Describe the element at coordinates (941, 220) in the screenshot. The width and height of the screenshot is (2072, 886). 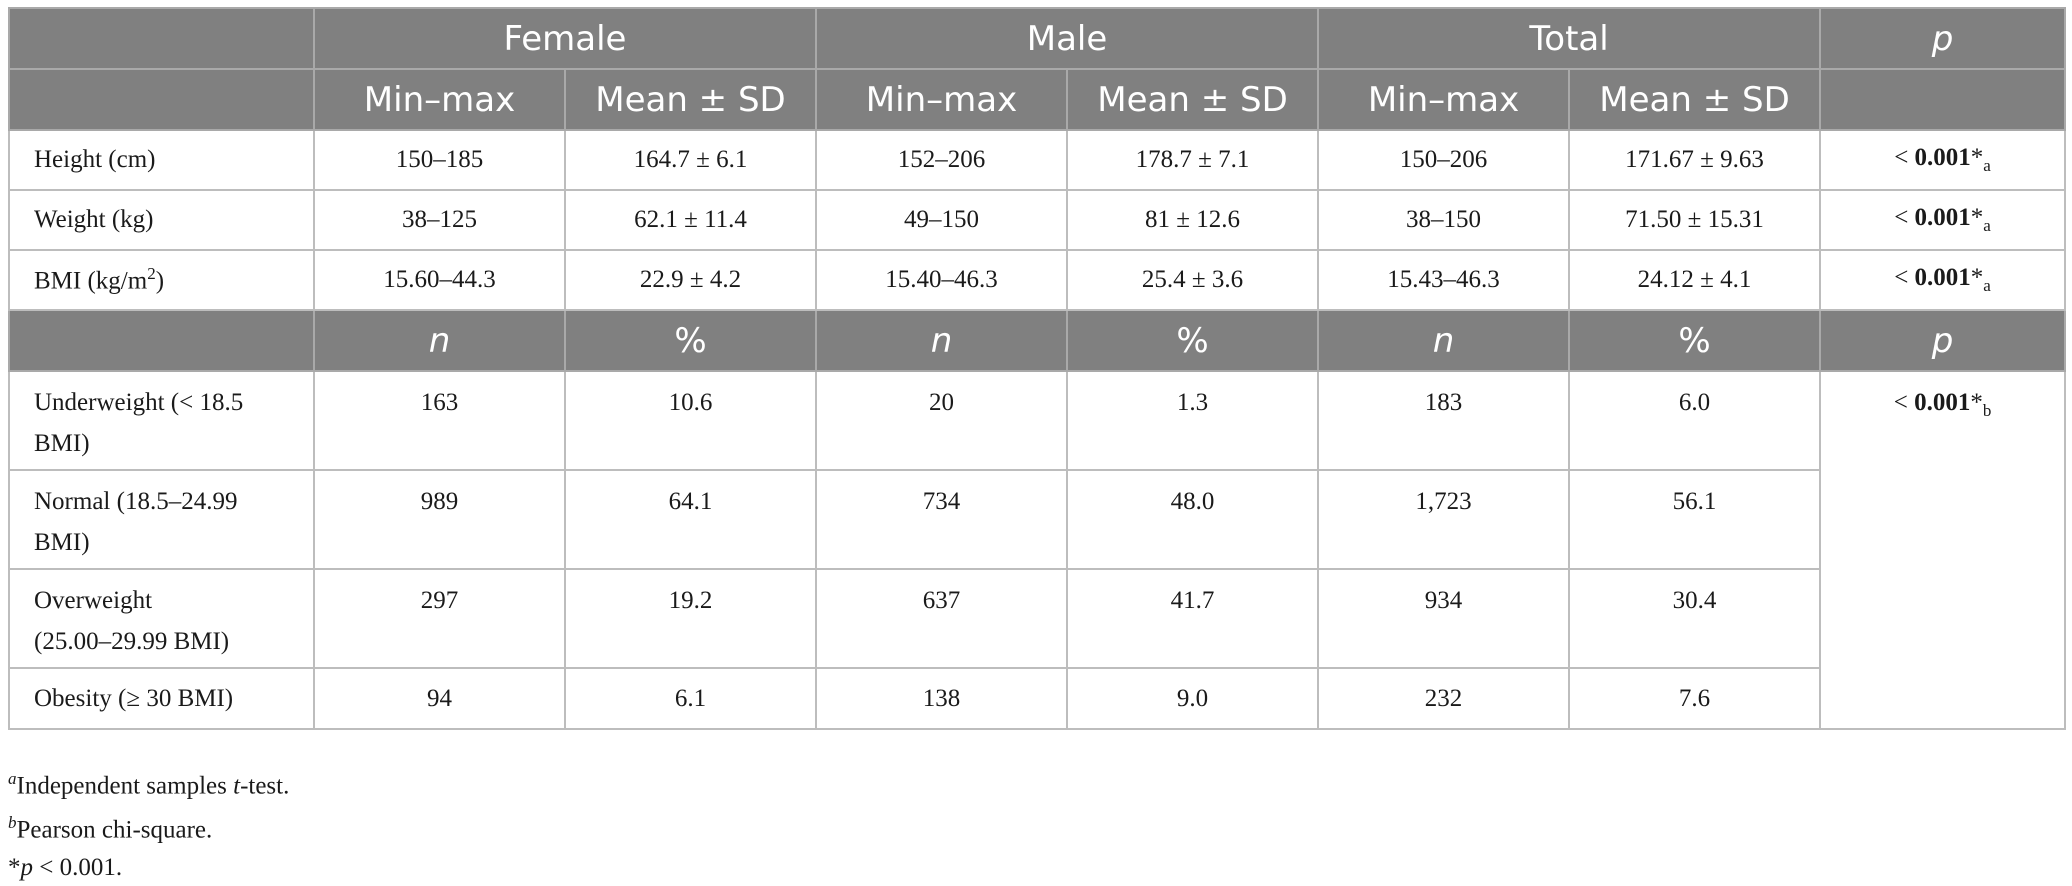
I see `table-cell: 49–150` at that location.